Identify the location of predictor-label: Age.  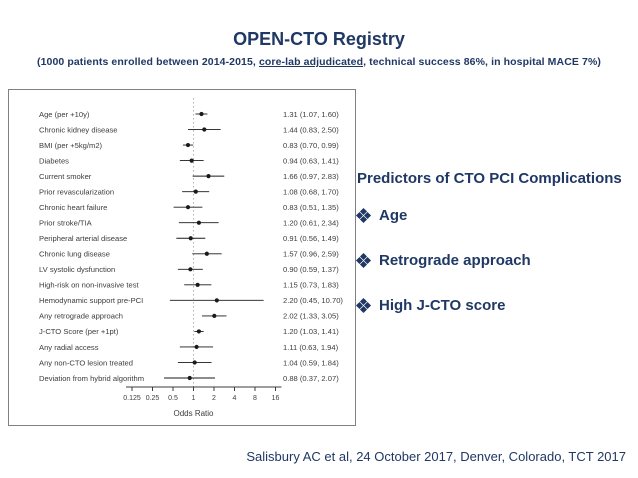
(393, 215).